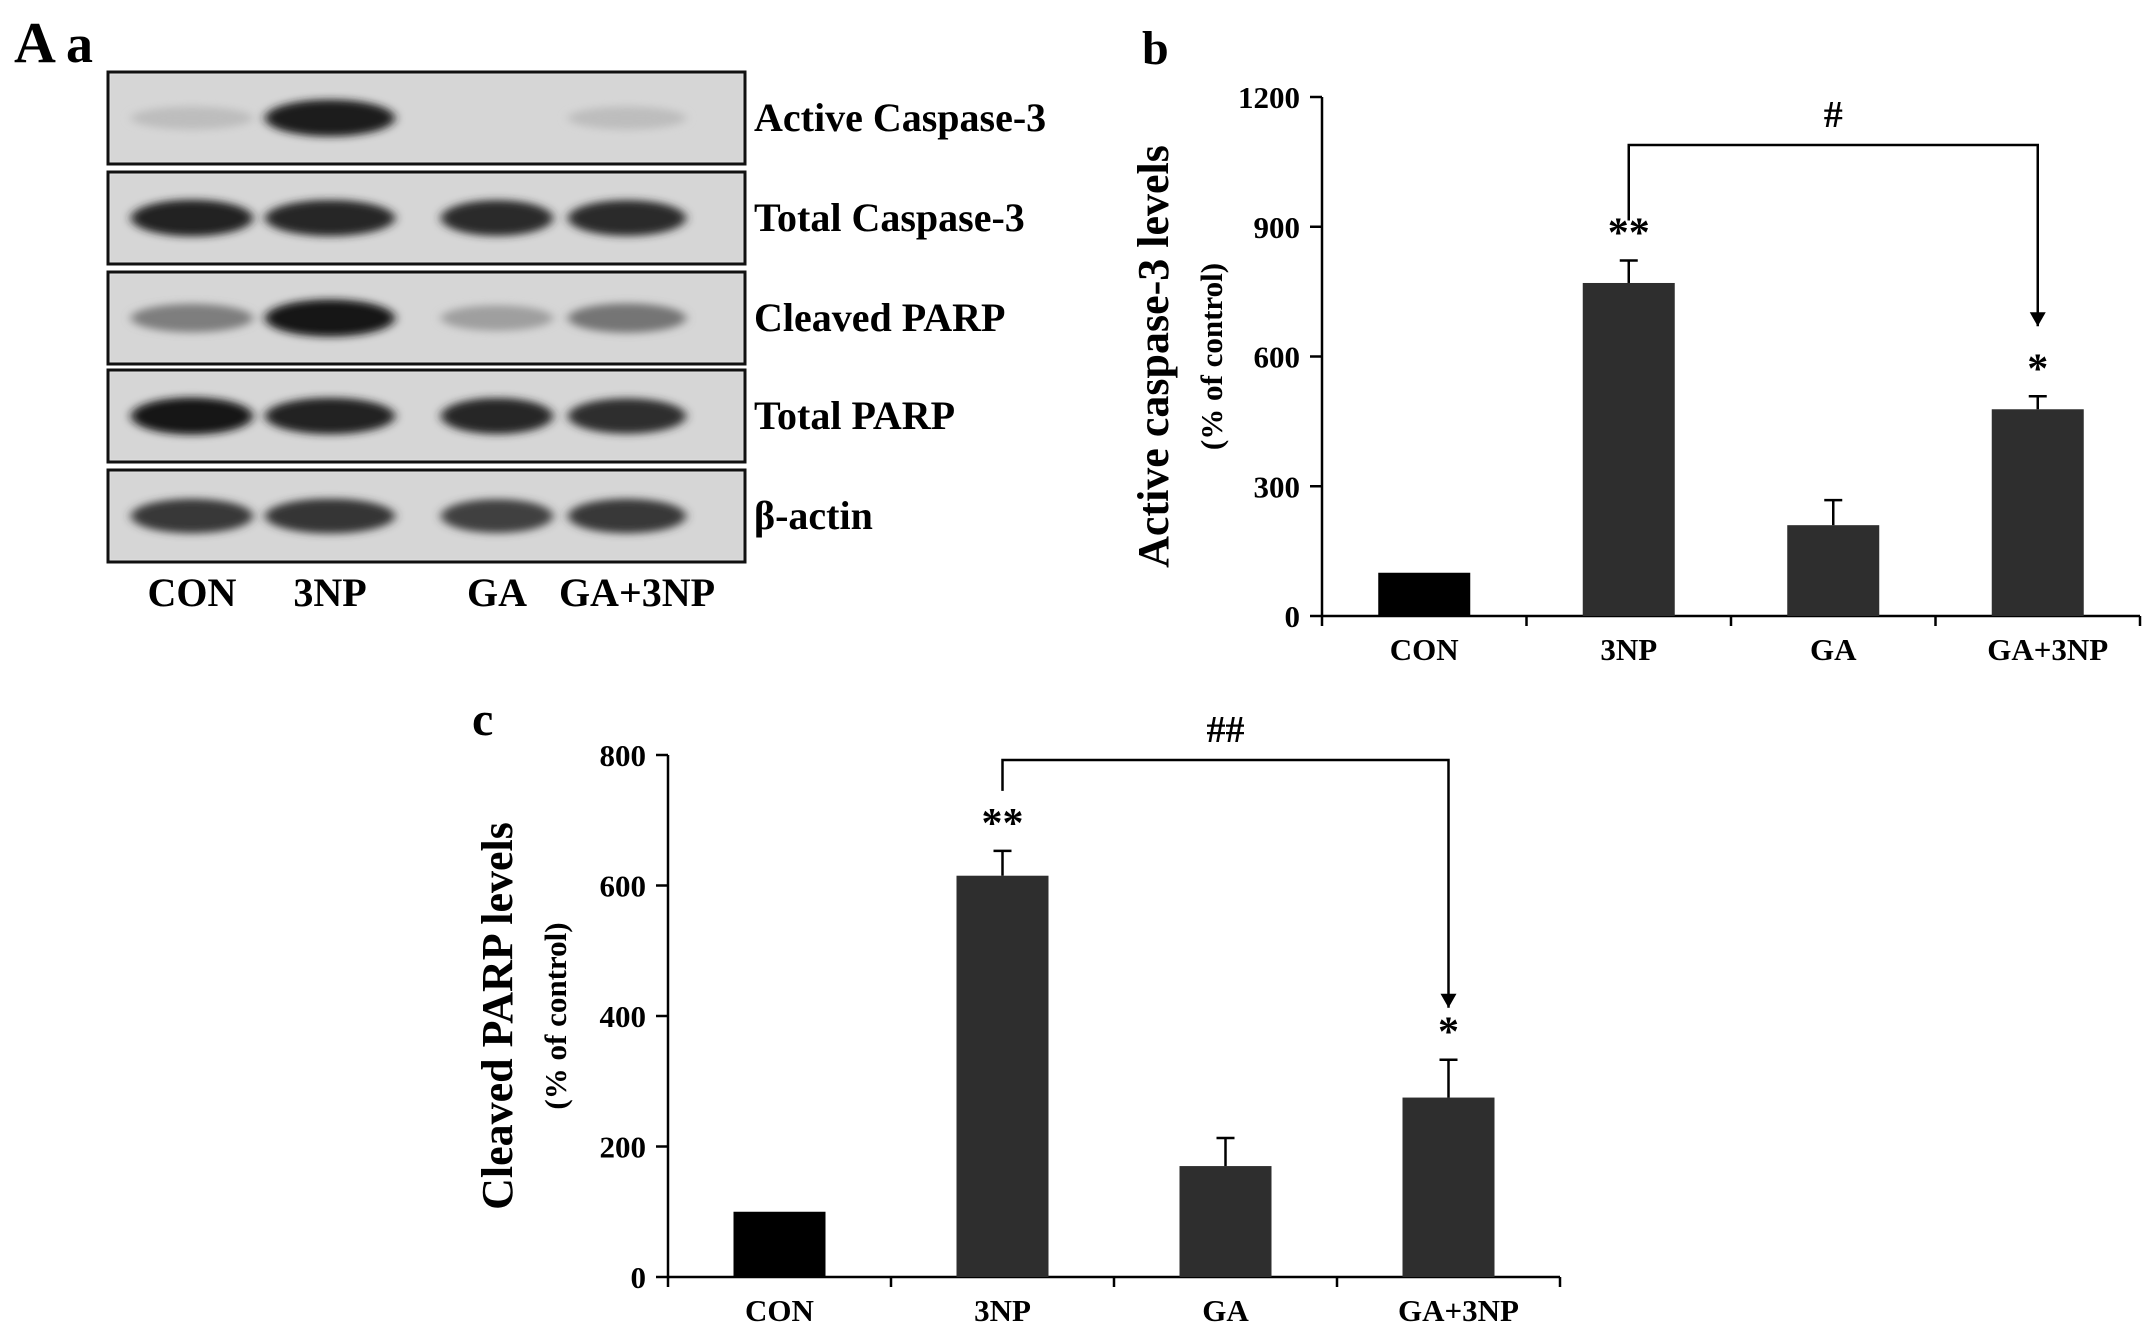 This screenshot has width=2150, height=1338. What do you see at coordinates (1833, 115) in the screenshot?
I see `comparison-label: #` at bounding box center [1833, 115].